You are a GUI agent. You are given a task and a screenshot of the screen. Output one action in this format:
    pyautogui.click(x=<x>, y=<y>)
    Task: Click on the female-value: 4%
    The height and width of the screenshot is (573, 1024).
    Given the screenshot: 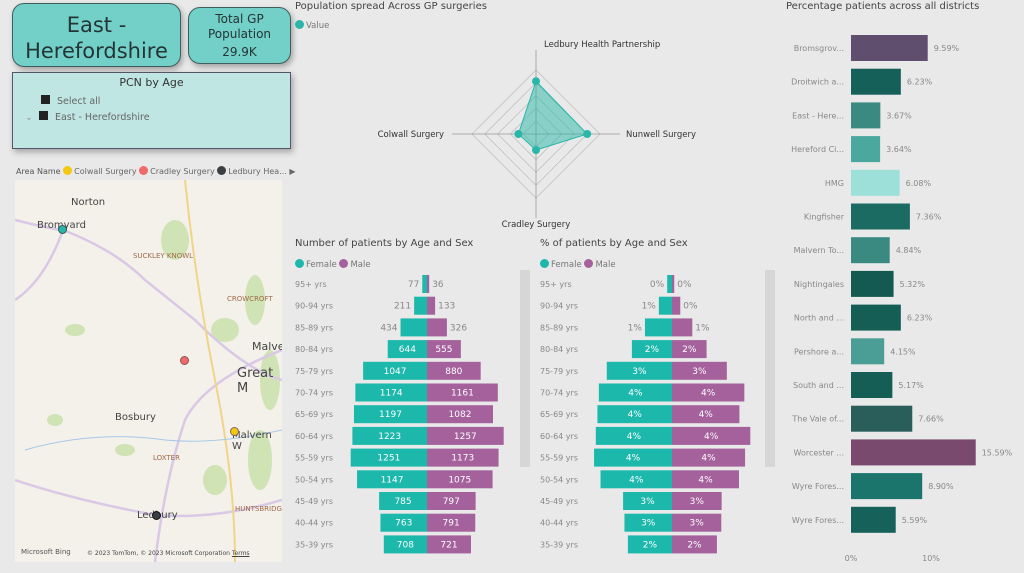 What is the action you would take?
    pyautogui.click(x=635, y=394)
    